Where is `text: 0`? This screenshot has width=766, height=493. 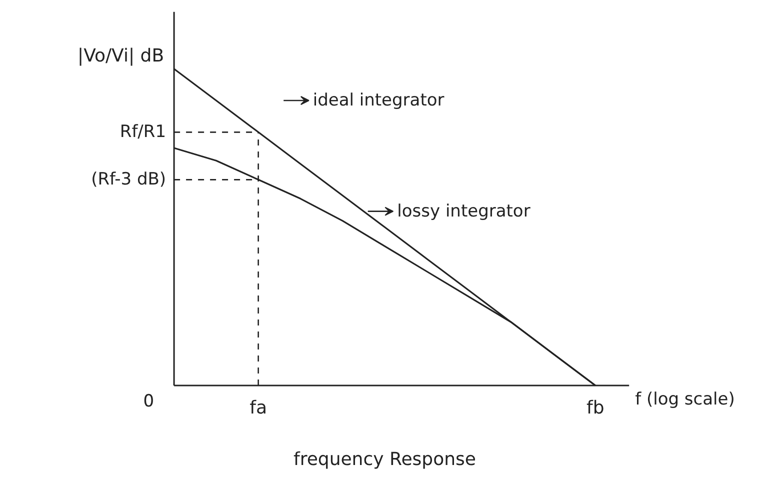 text: 0 is located at coordinates (148, 402).